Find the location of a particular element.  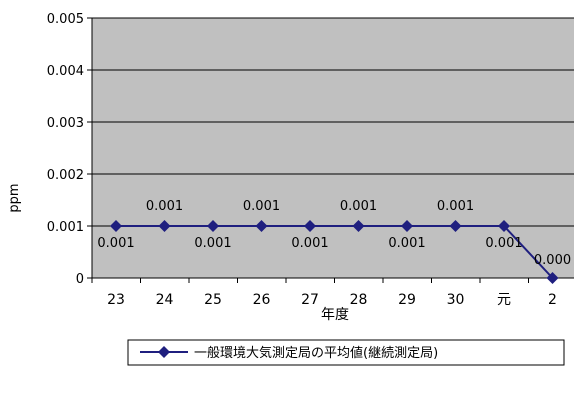

legend-box is located at coordinates (346, 352).